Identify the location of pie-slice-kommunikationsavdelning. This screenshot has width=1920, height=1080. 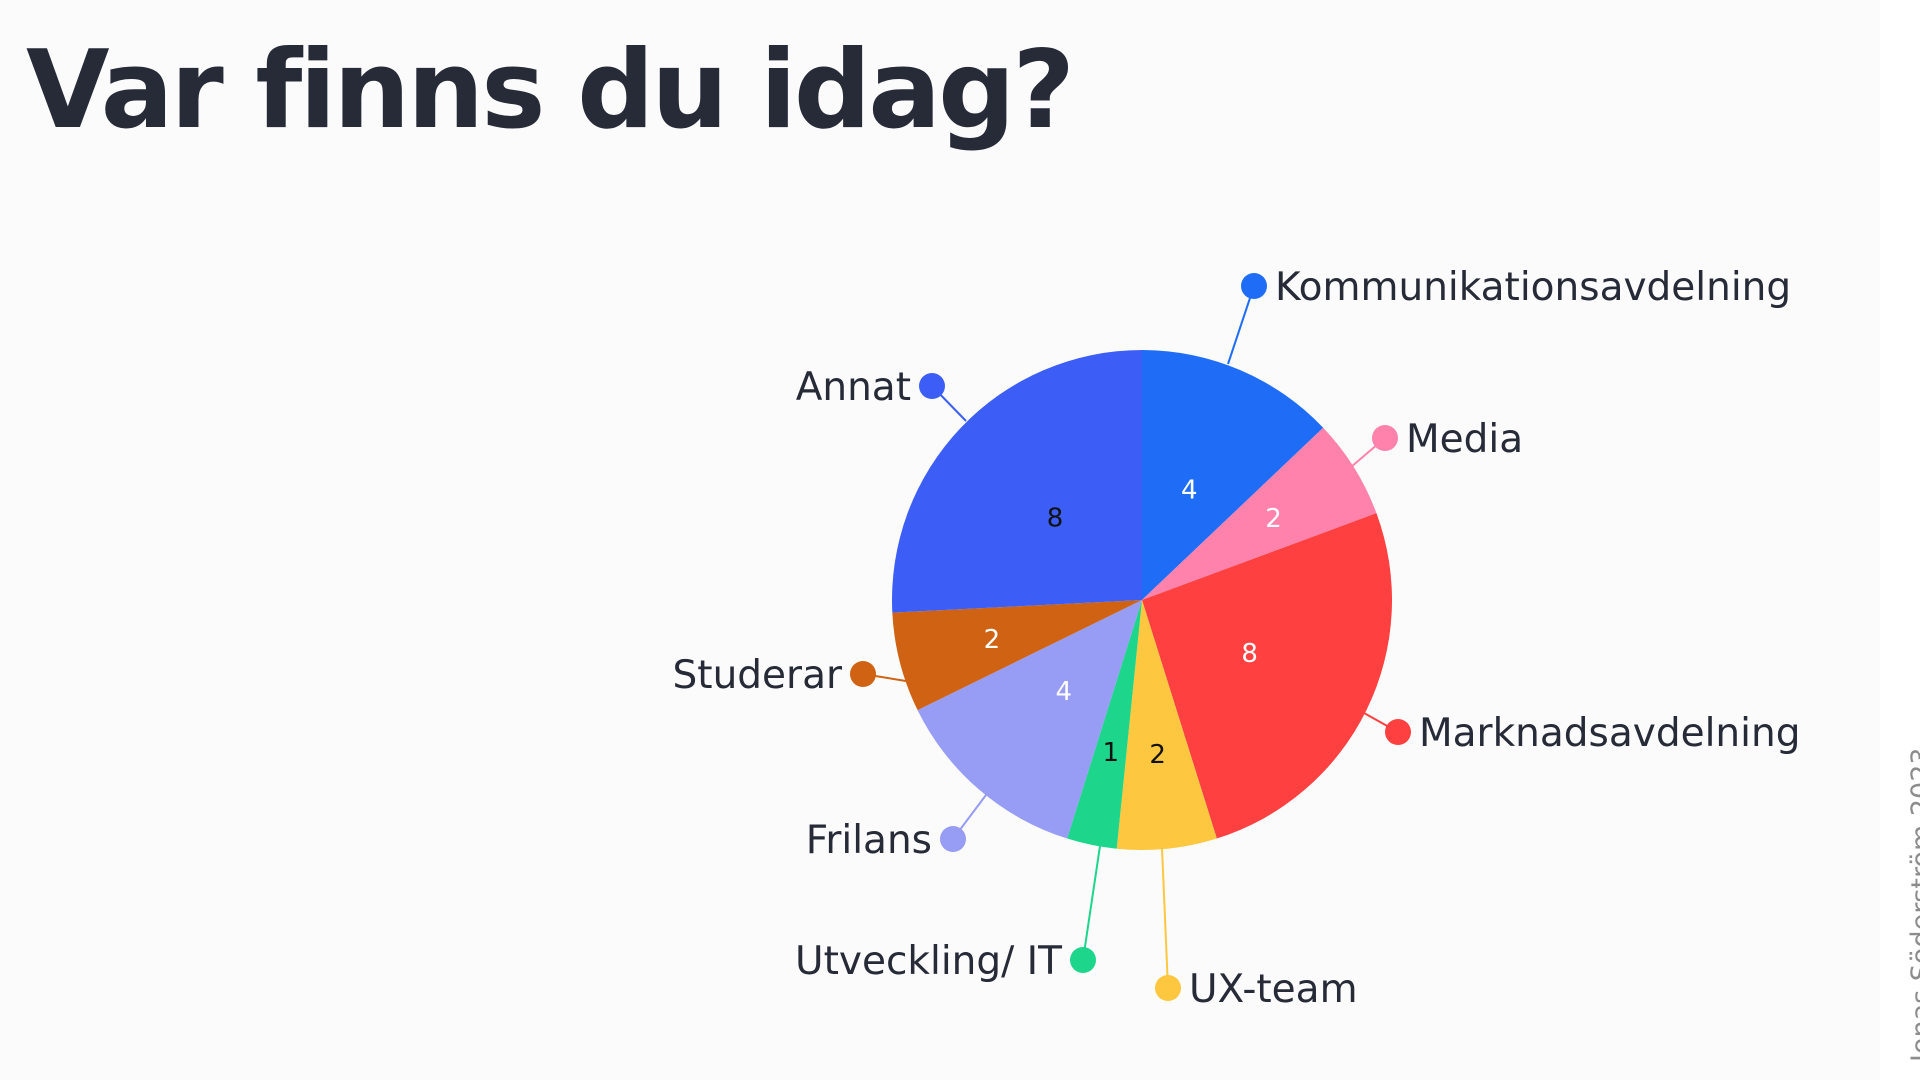
(1233, 475).